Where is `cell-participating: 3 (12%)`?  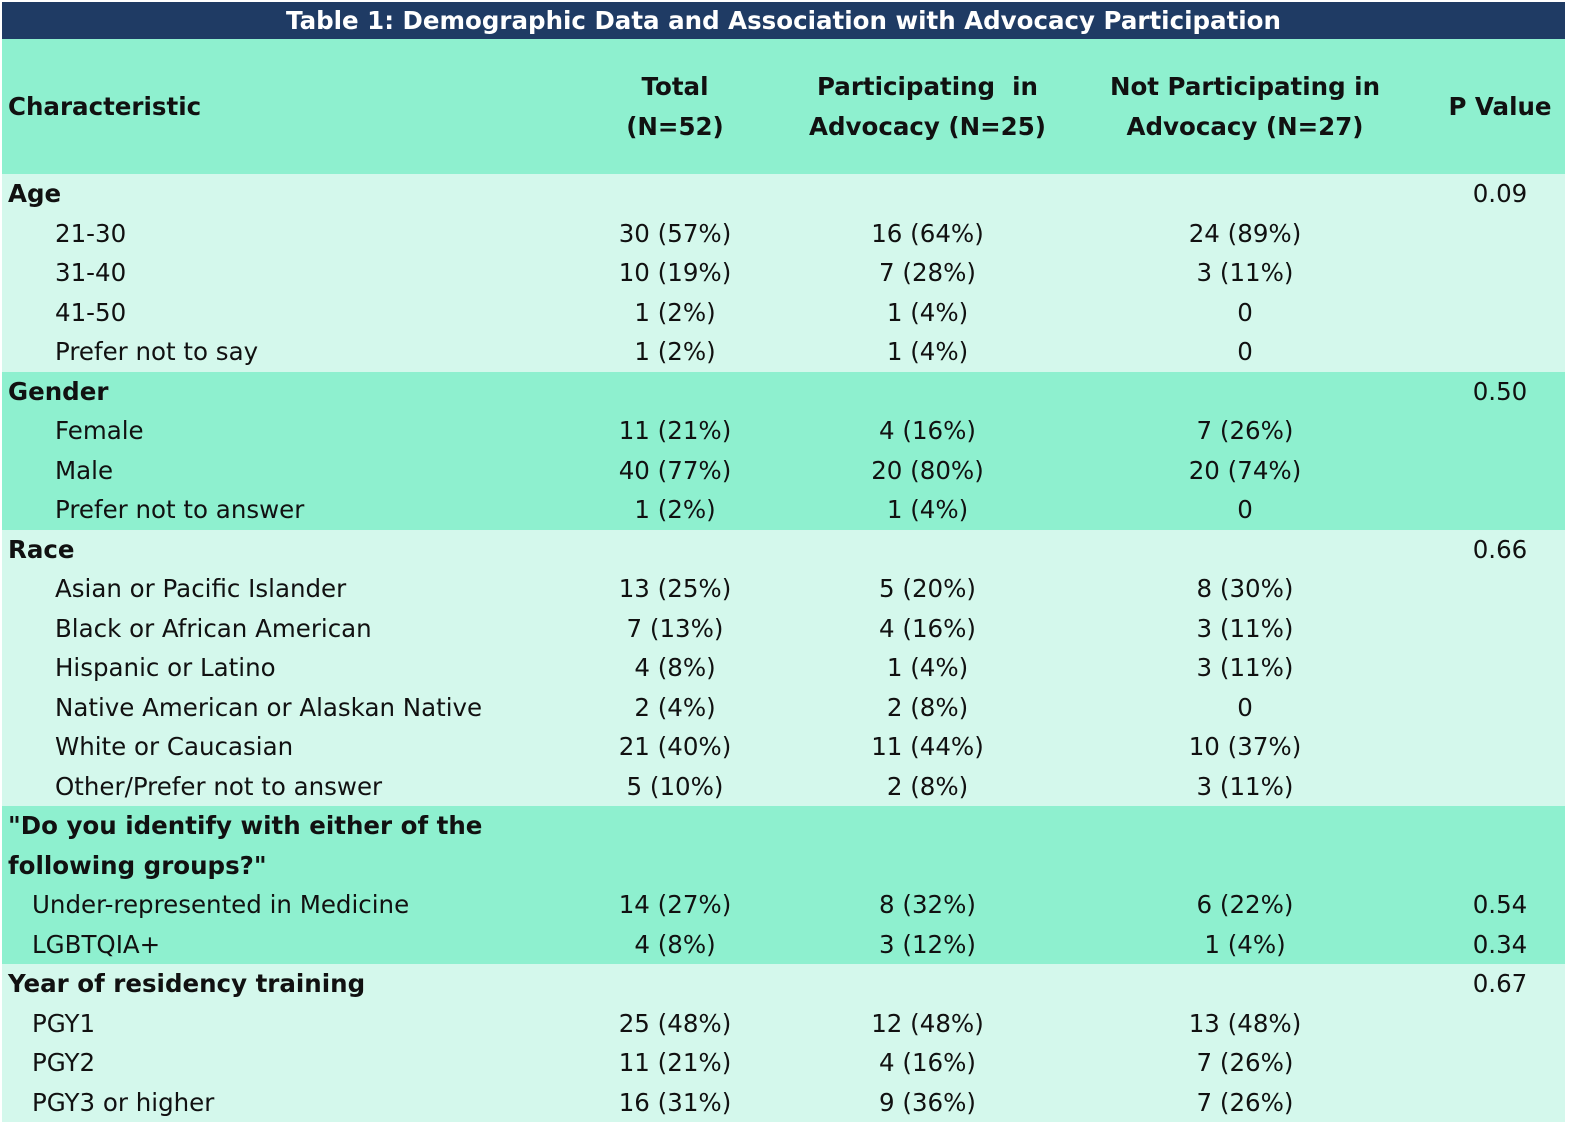 cell-participating: 3 (12%) is located at coordinates (927, 944).